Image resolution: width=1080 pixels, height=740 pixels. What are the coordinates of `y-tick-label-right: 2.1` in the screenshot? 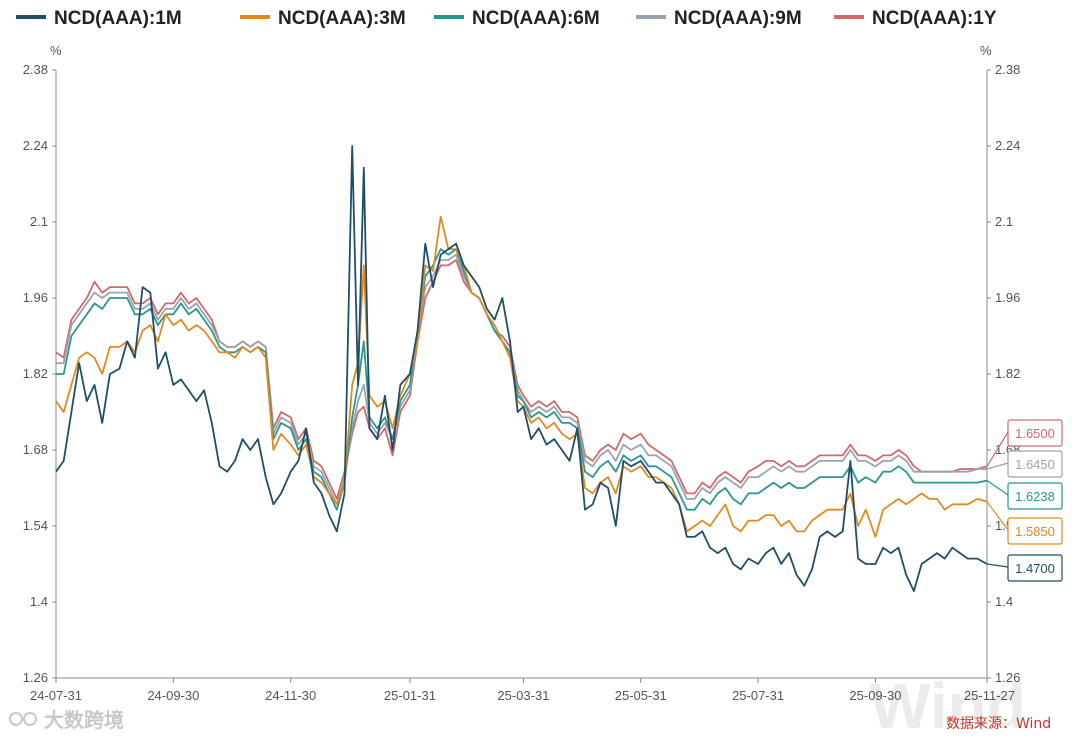 It's located at (1004, 221).